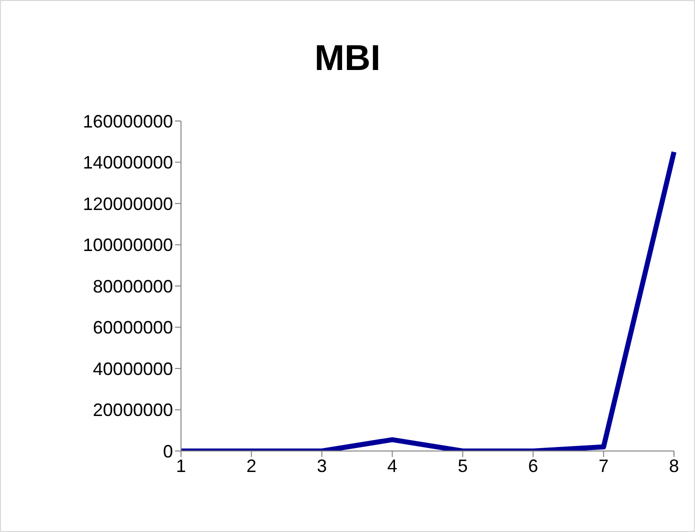 Image resolution: width=695 pixels, height=532 pixels. Describe the element at coordinates (533, 466) in the screenshot. I see `x-tick-label: 6` at that location.